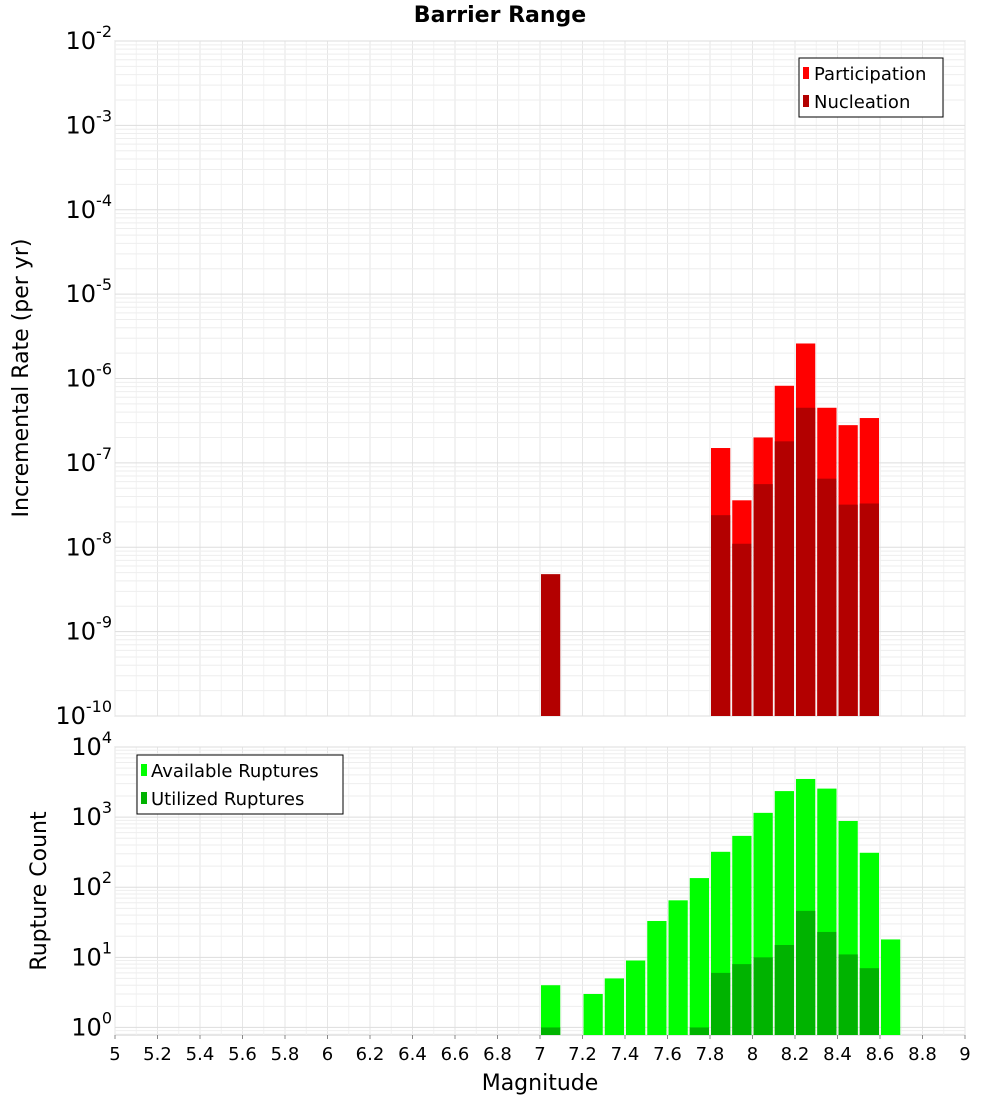 Image resolution: width=1000 pixels, height=1100 pixels. What do you see at coordinates (837, 1054) in the screenshot?
I see `x-tick-label: 8.4` at bounding box center [837, 1054].